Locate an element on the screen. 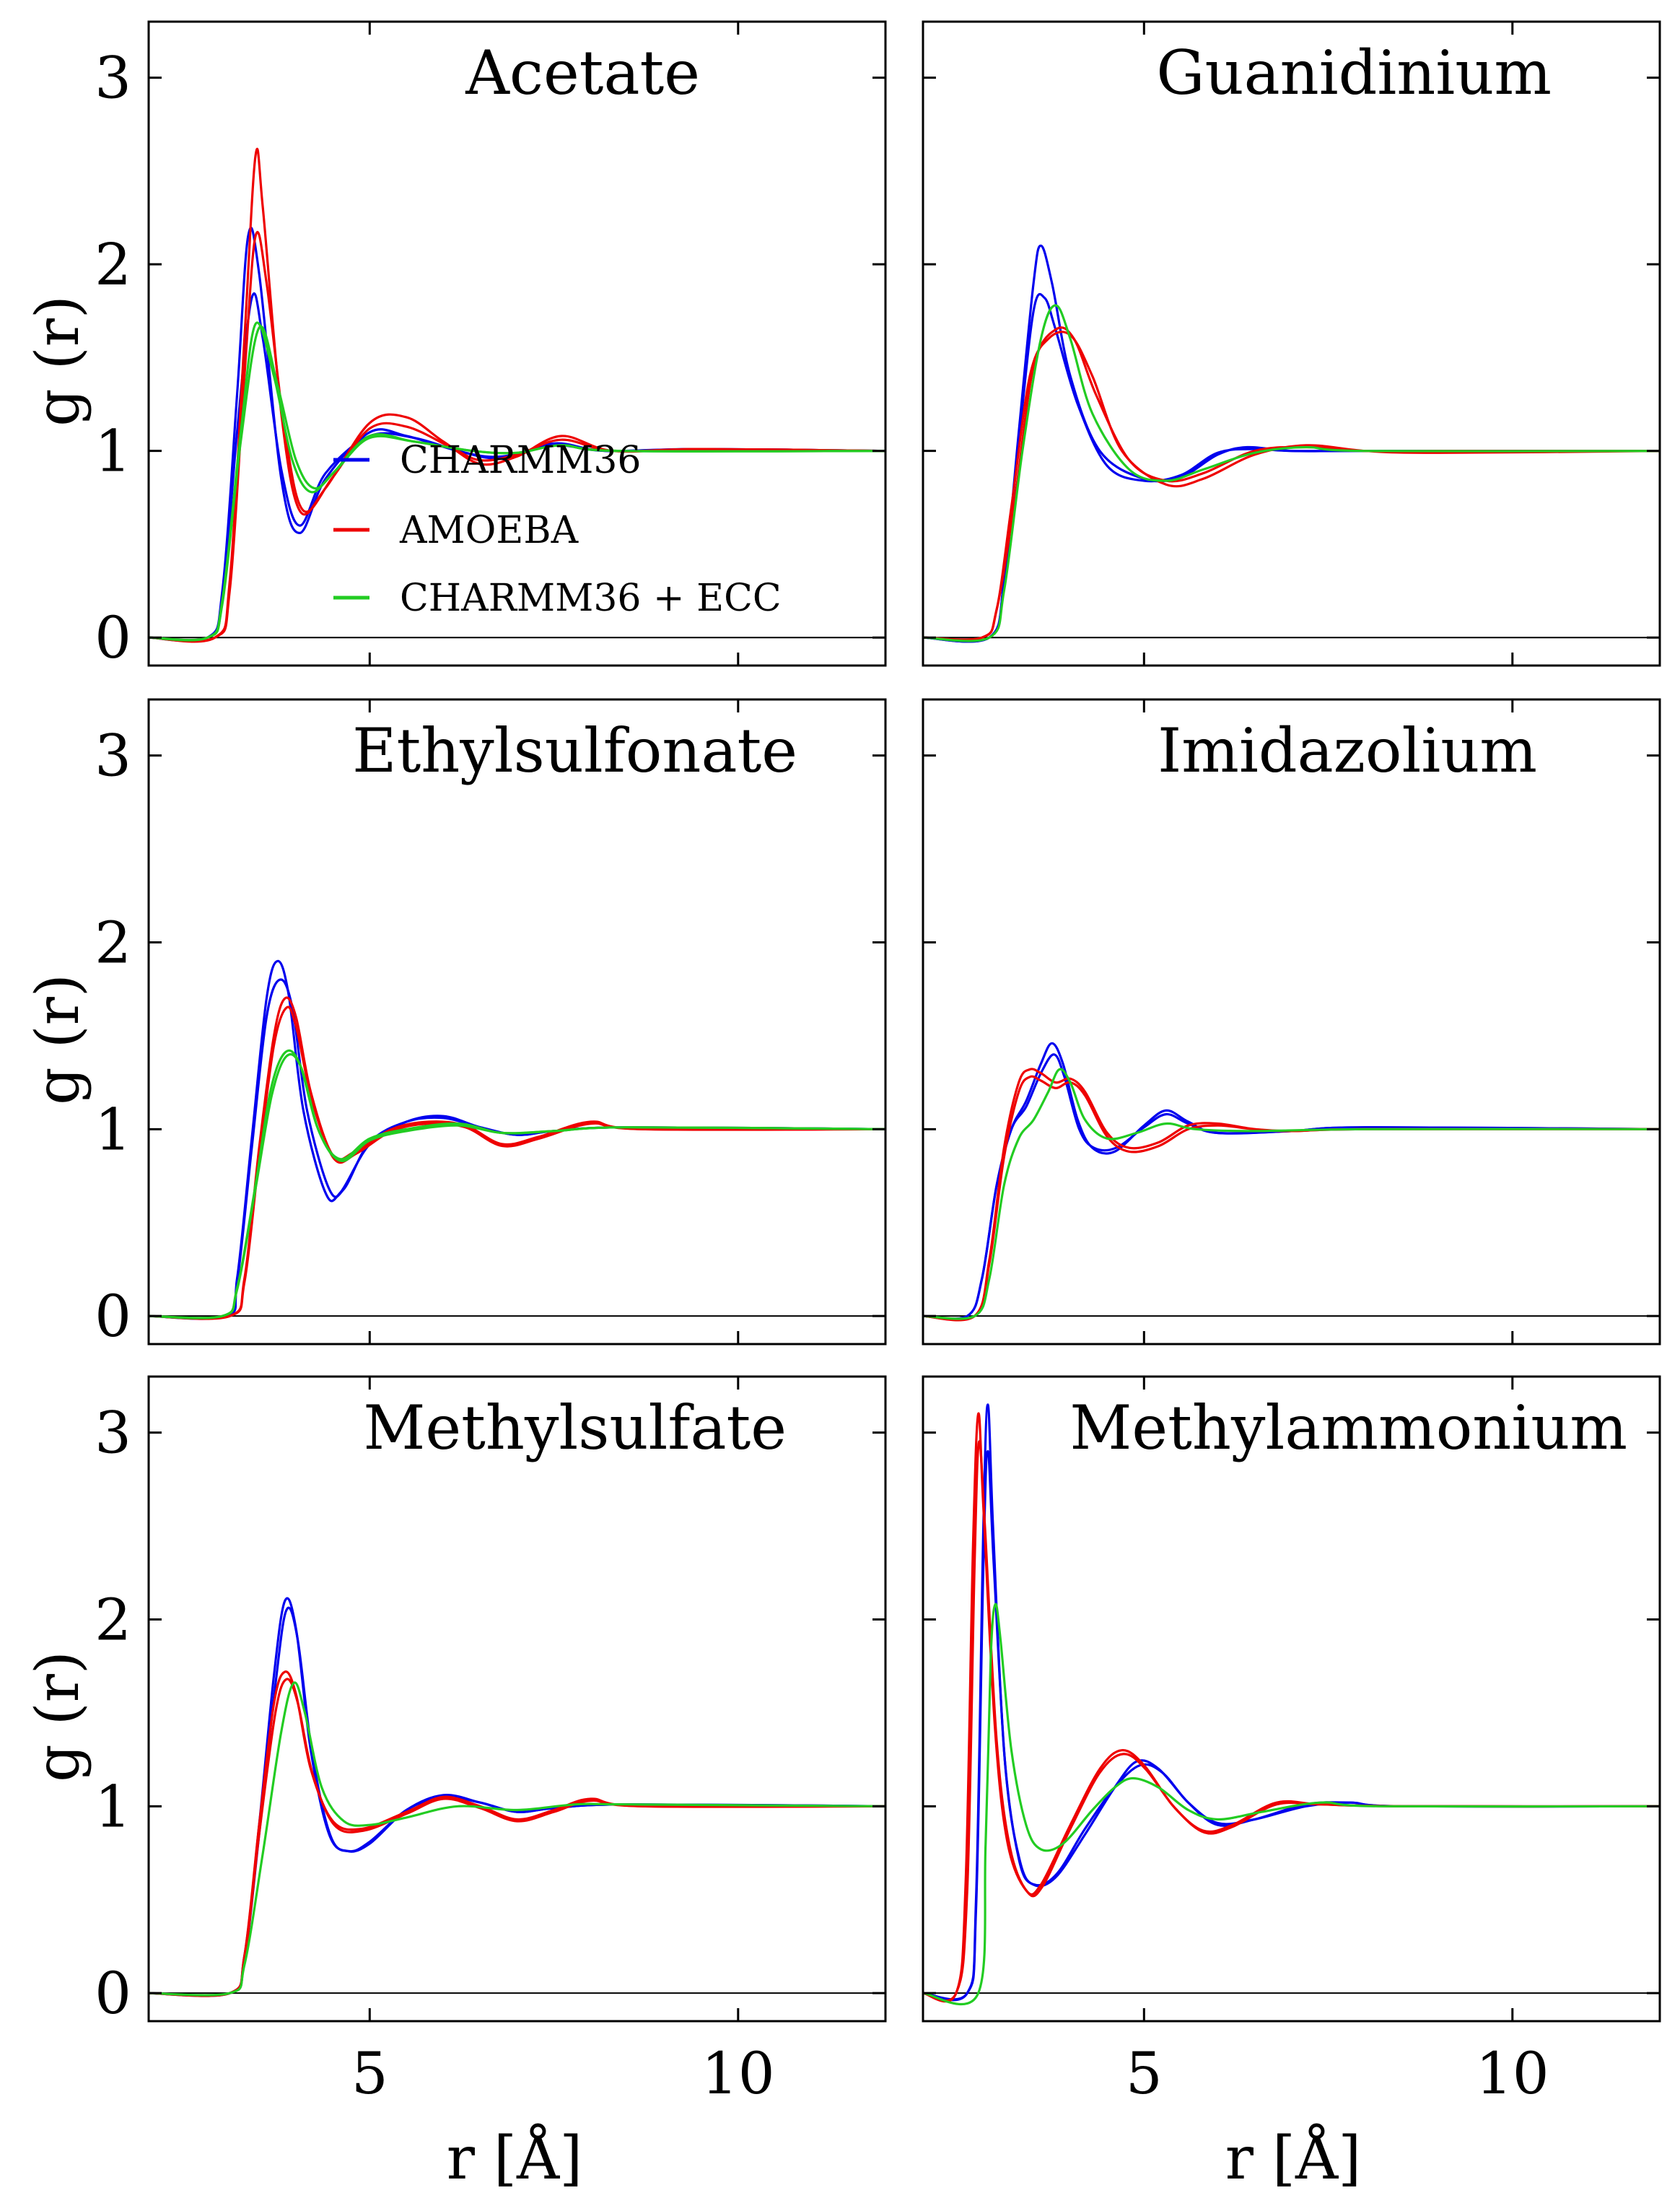  legend-label-charmm36-ecc: CHARMM36 + ECC is located at coordinates (591, 598).